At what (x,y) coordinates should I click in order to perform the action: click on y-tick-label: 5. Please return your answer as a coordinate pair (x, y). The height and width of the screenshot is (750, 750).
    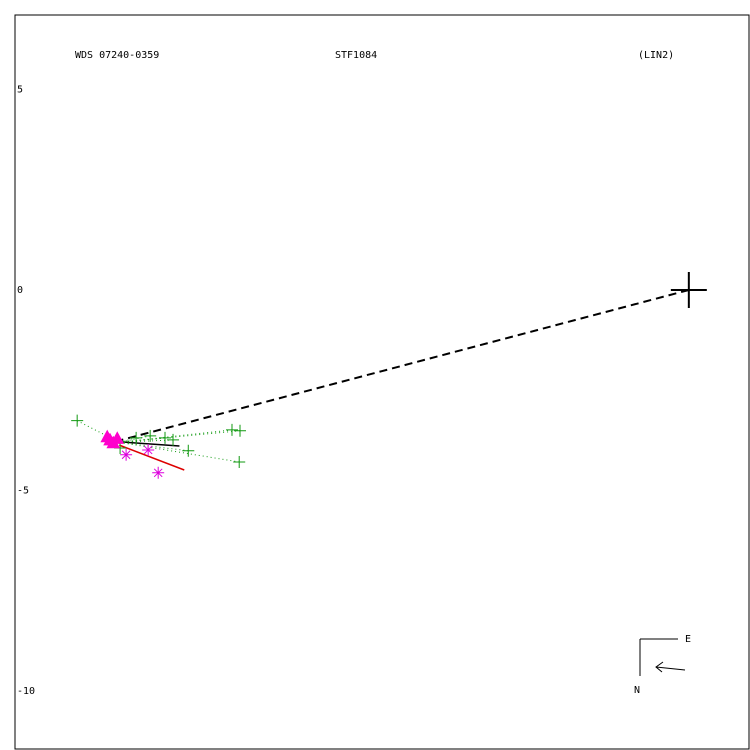
    Looking at the image, I should click on (20, 90).